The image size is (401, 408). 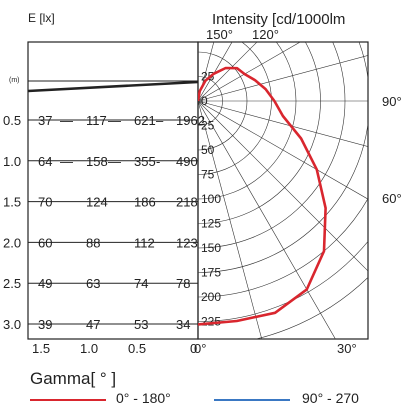 What do you see at coordinates (96, 120) in the screenshot?
I see `illuminance-value: 117` at bounding box center [96, 120].